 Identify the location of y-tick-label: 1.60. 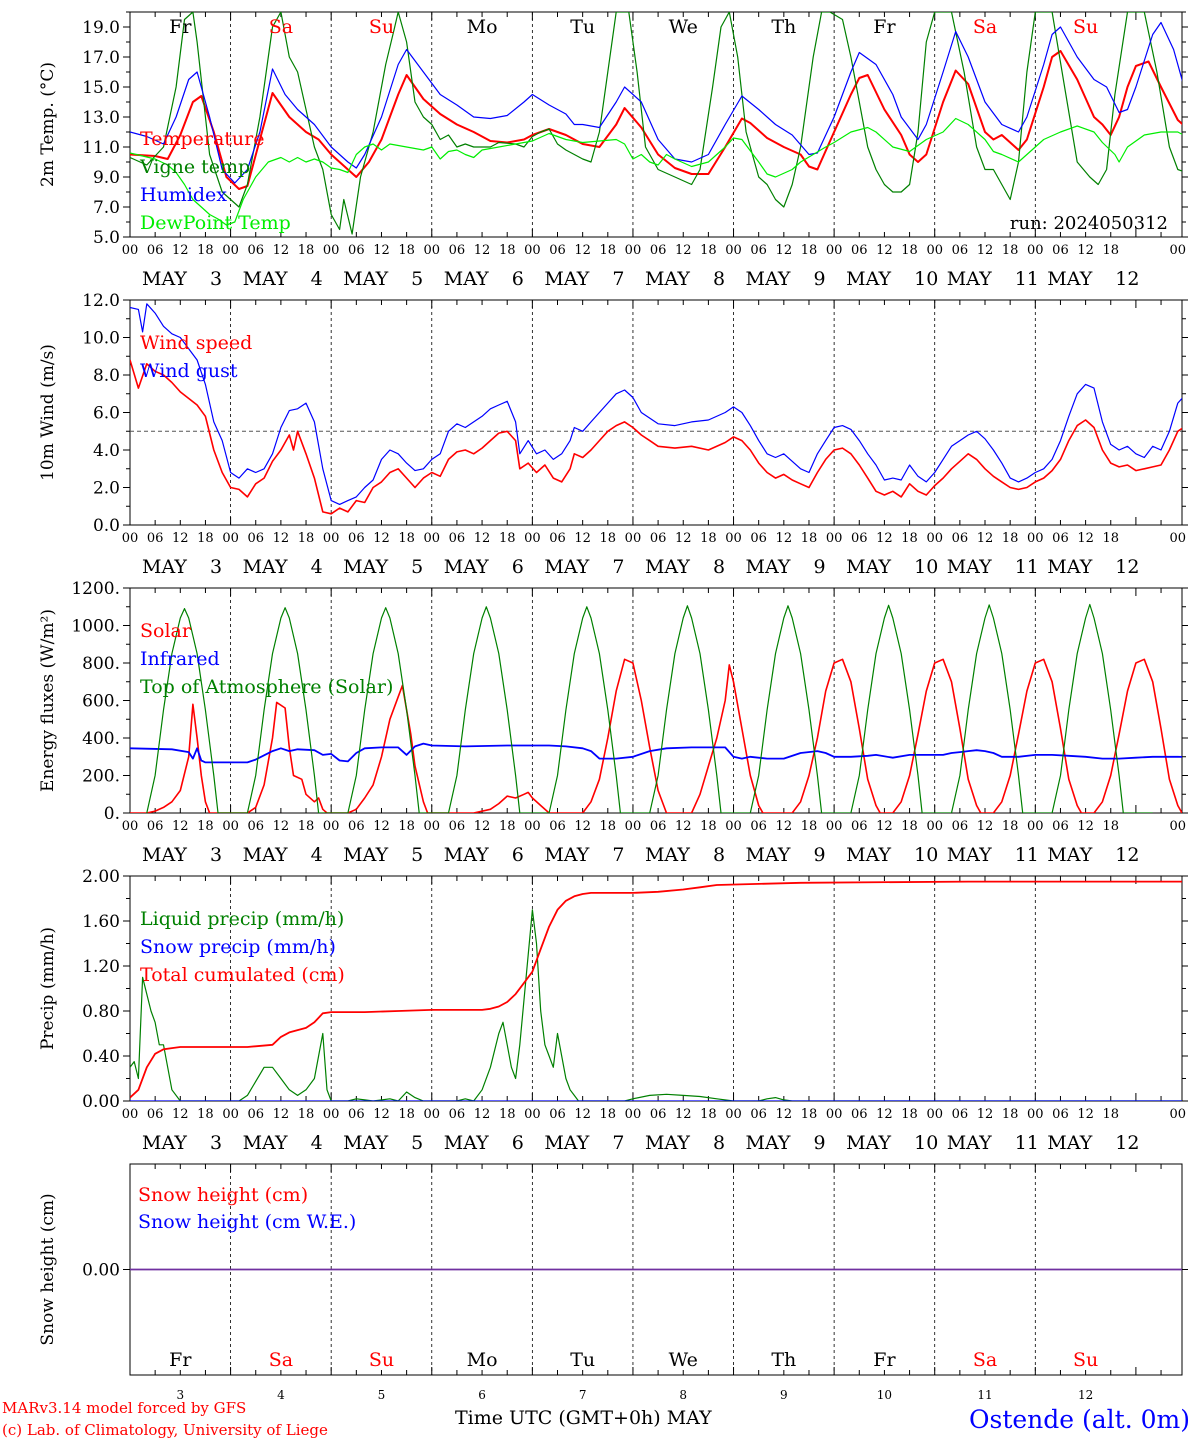
(101, 922).